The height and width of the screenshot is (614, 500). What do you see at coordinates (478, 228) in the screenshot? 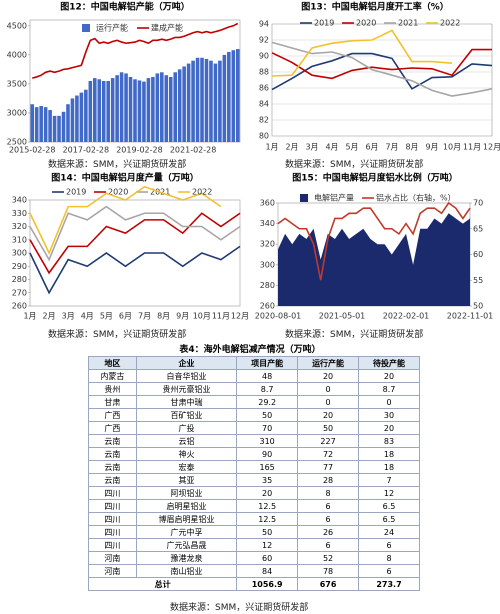
I see `y2-tick-label: 65` at bounding box center [478, 228].